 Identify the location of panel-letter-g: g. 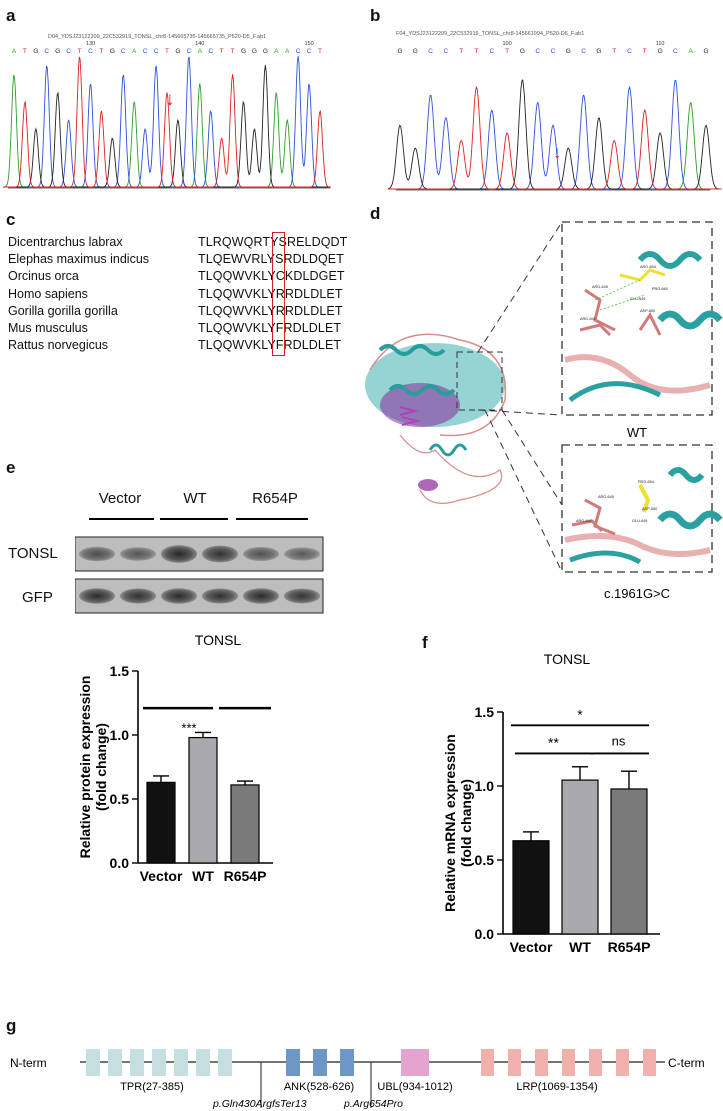
(11, 1025).